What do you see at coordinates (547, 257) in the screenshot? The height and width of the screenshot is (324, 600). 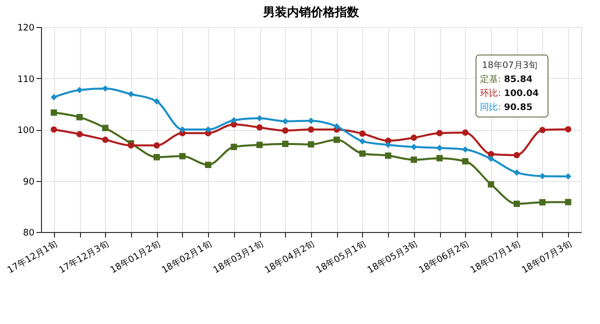 I see `x-tick-label: 18年07月3旬` at bounding box center [547, 257].